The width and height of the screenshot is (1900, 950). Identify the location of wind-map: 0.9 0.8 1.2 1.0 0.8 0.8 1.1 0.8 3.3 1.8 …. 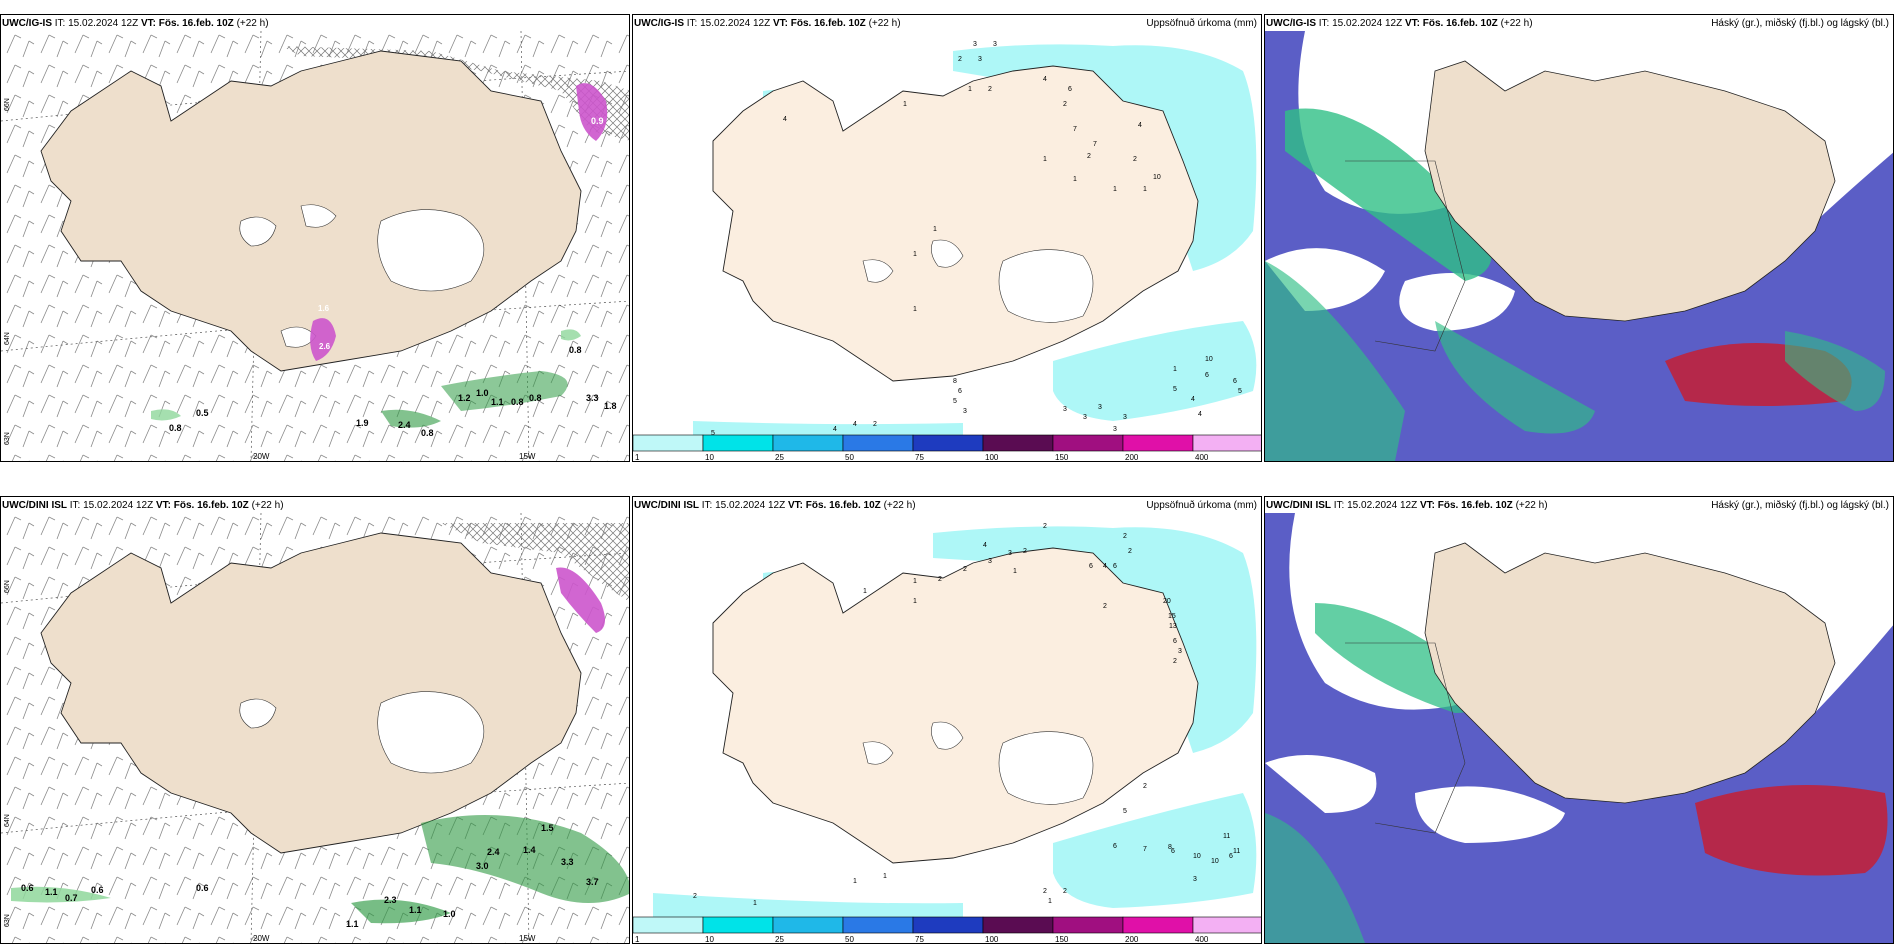
(315, 246).